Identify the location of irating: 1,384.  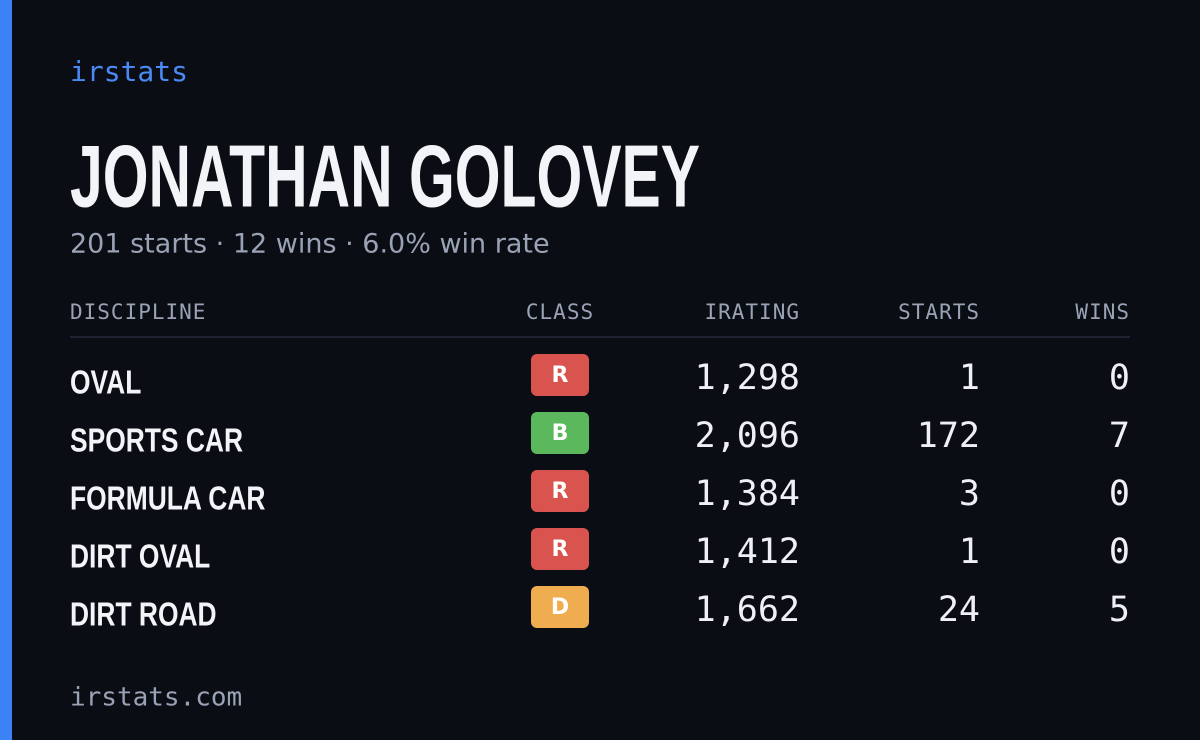
(747, 494).